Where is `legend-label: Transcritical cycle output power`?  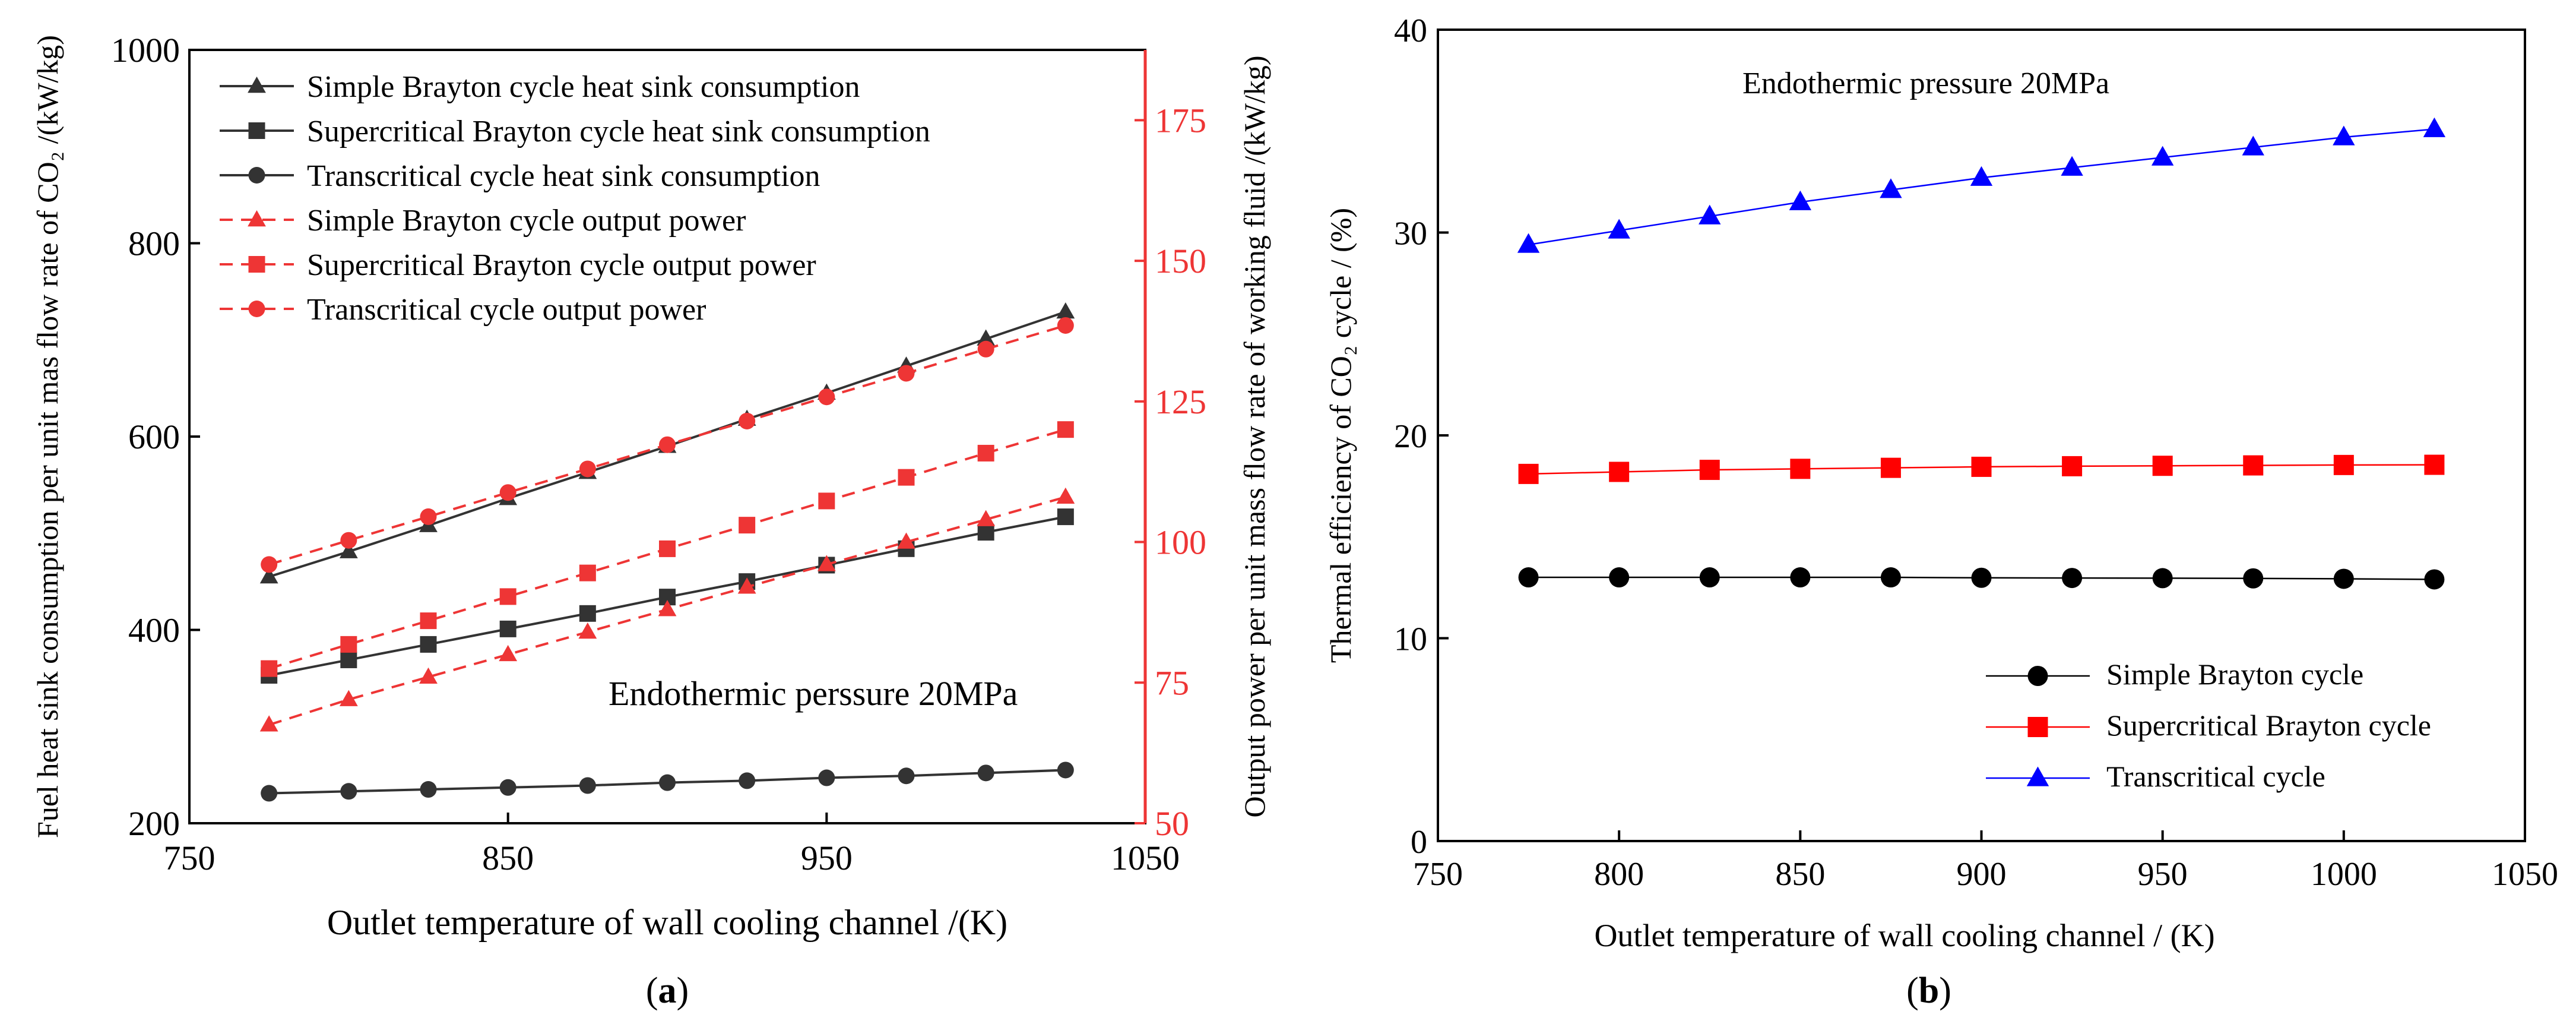
legend-label: Transcritical cycle output power is located at coordinates (506, 310).